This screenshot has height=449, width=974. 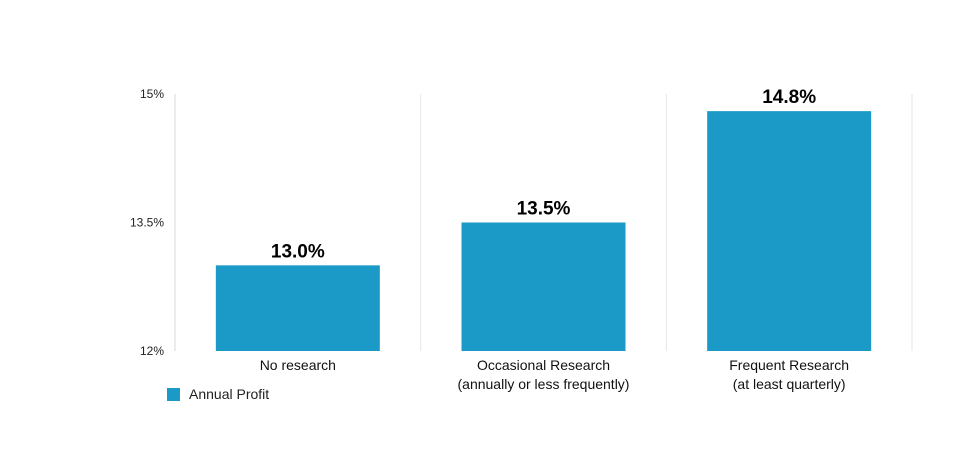 I want to click on x-tick-label: (annually or less frequently), so click(x=544, y=384).